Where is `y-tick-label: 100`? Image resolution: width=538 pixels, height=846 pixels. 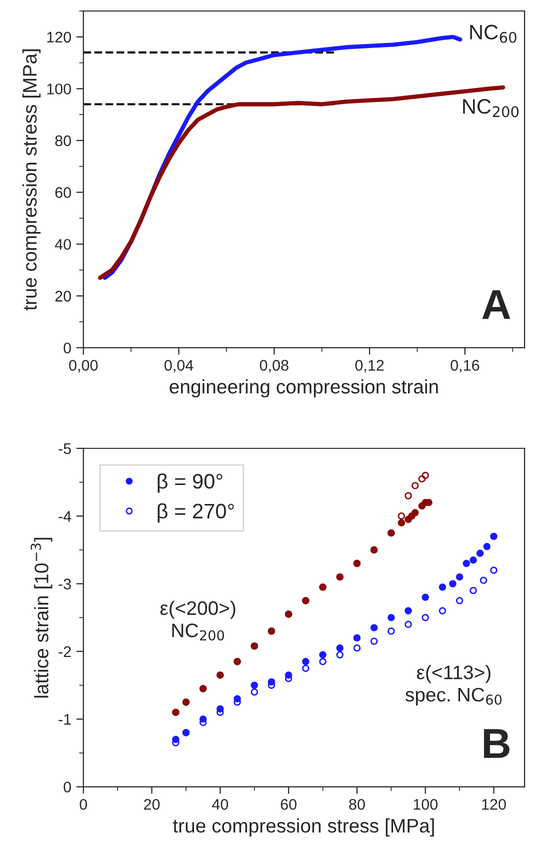 y-tick-label: 100 is located at coordinates (59, 89).